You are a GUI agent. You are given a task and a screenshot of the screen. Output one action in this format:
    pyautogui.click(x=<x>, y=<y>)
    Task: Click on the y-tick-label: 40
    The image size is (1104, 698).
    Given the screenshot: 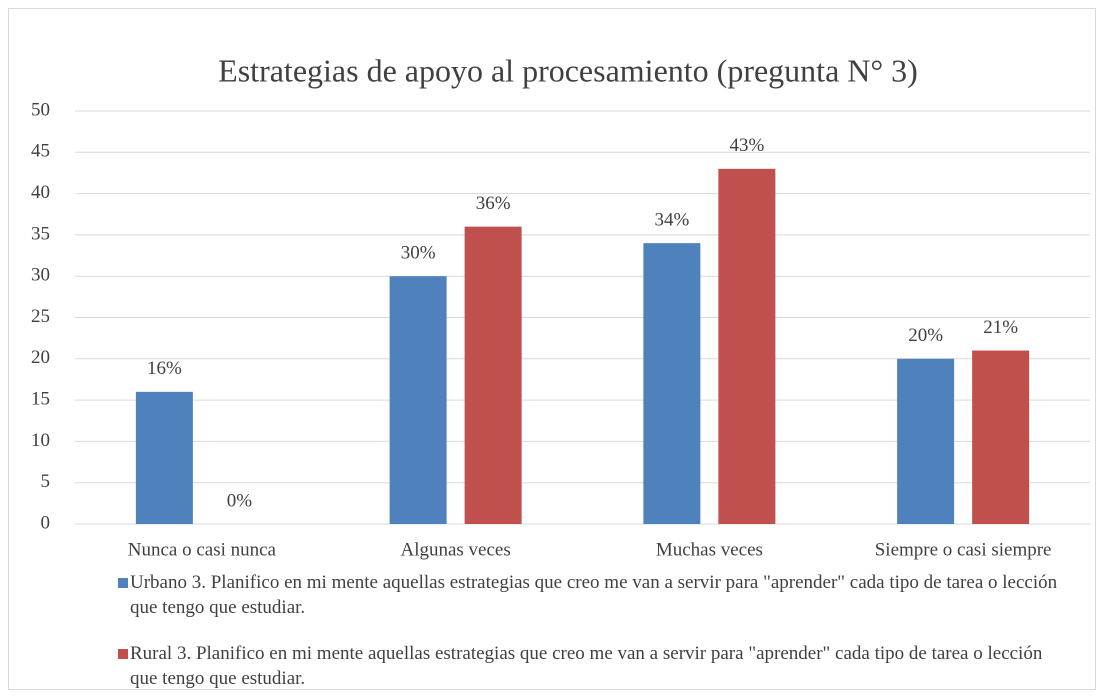 What is the action you would take?
    pyautogui.click(x=40, y=192)
    